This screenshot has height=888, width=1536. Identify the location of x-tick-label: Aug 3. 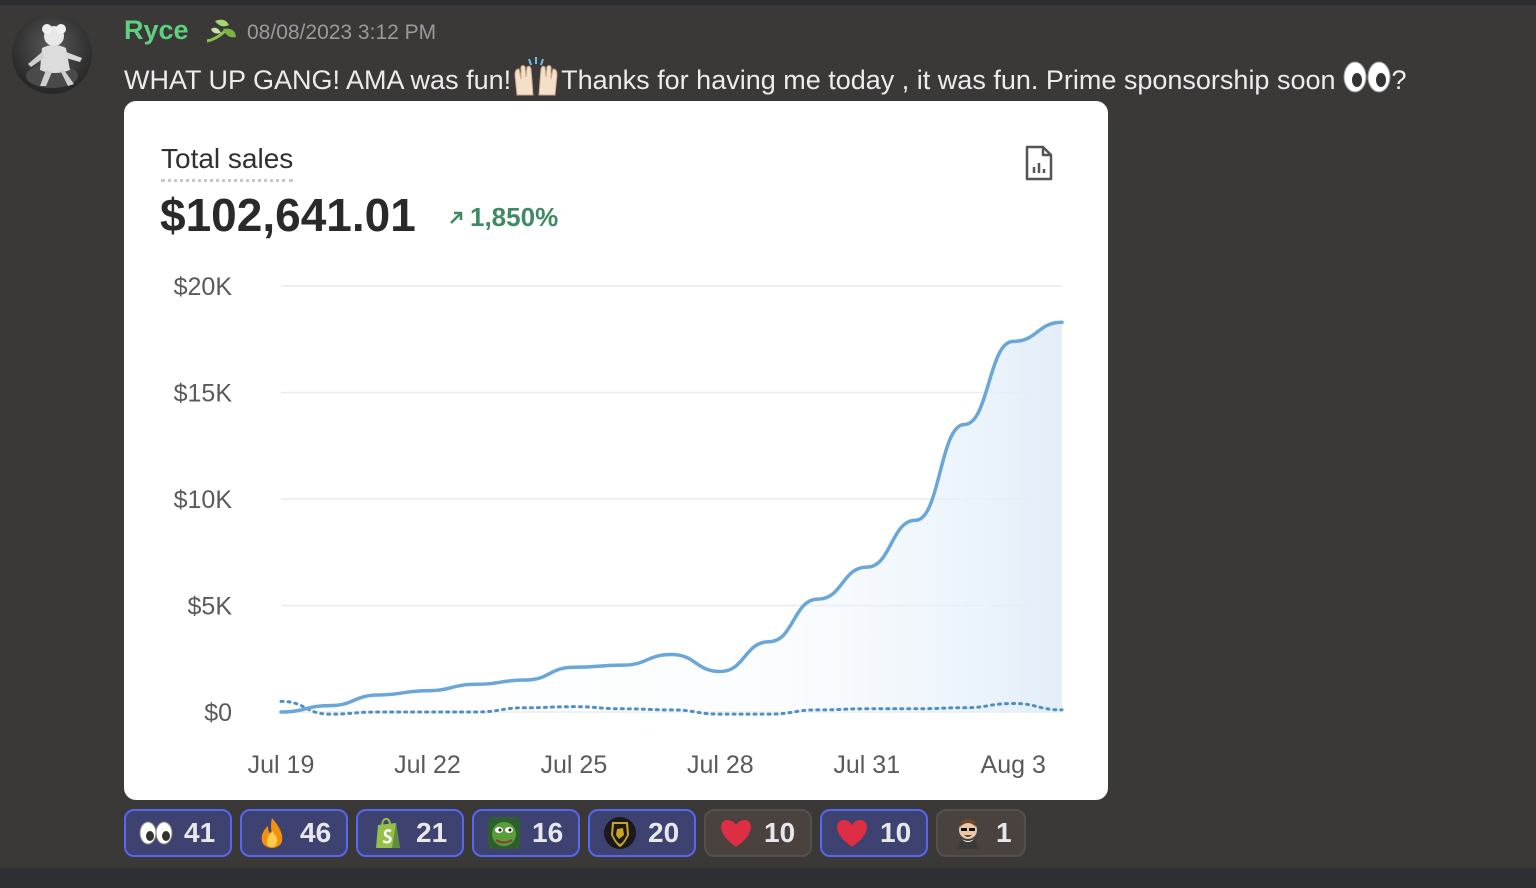
(1013, 765).